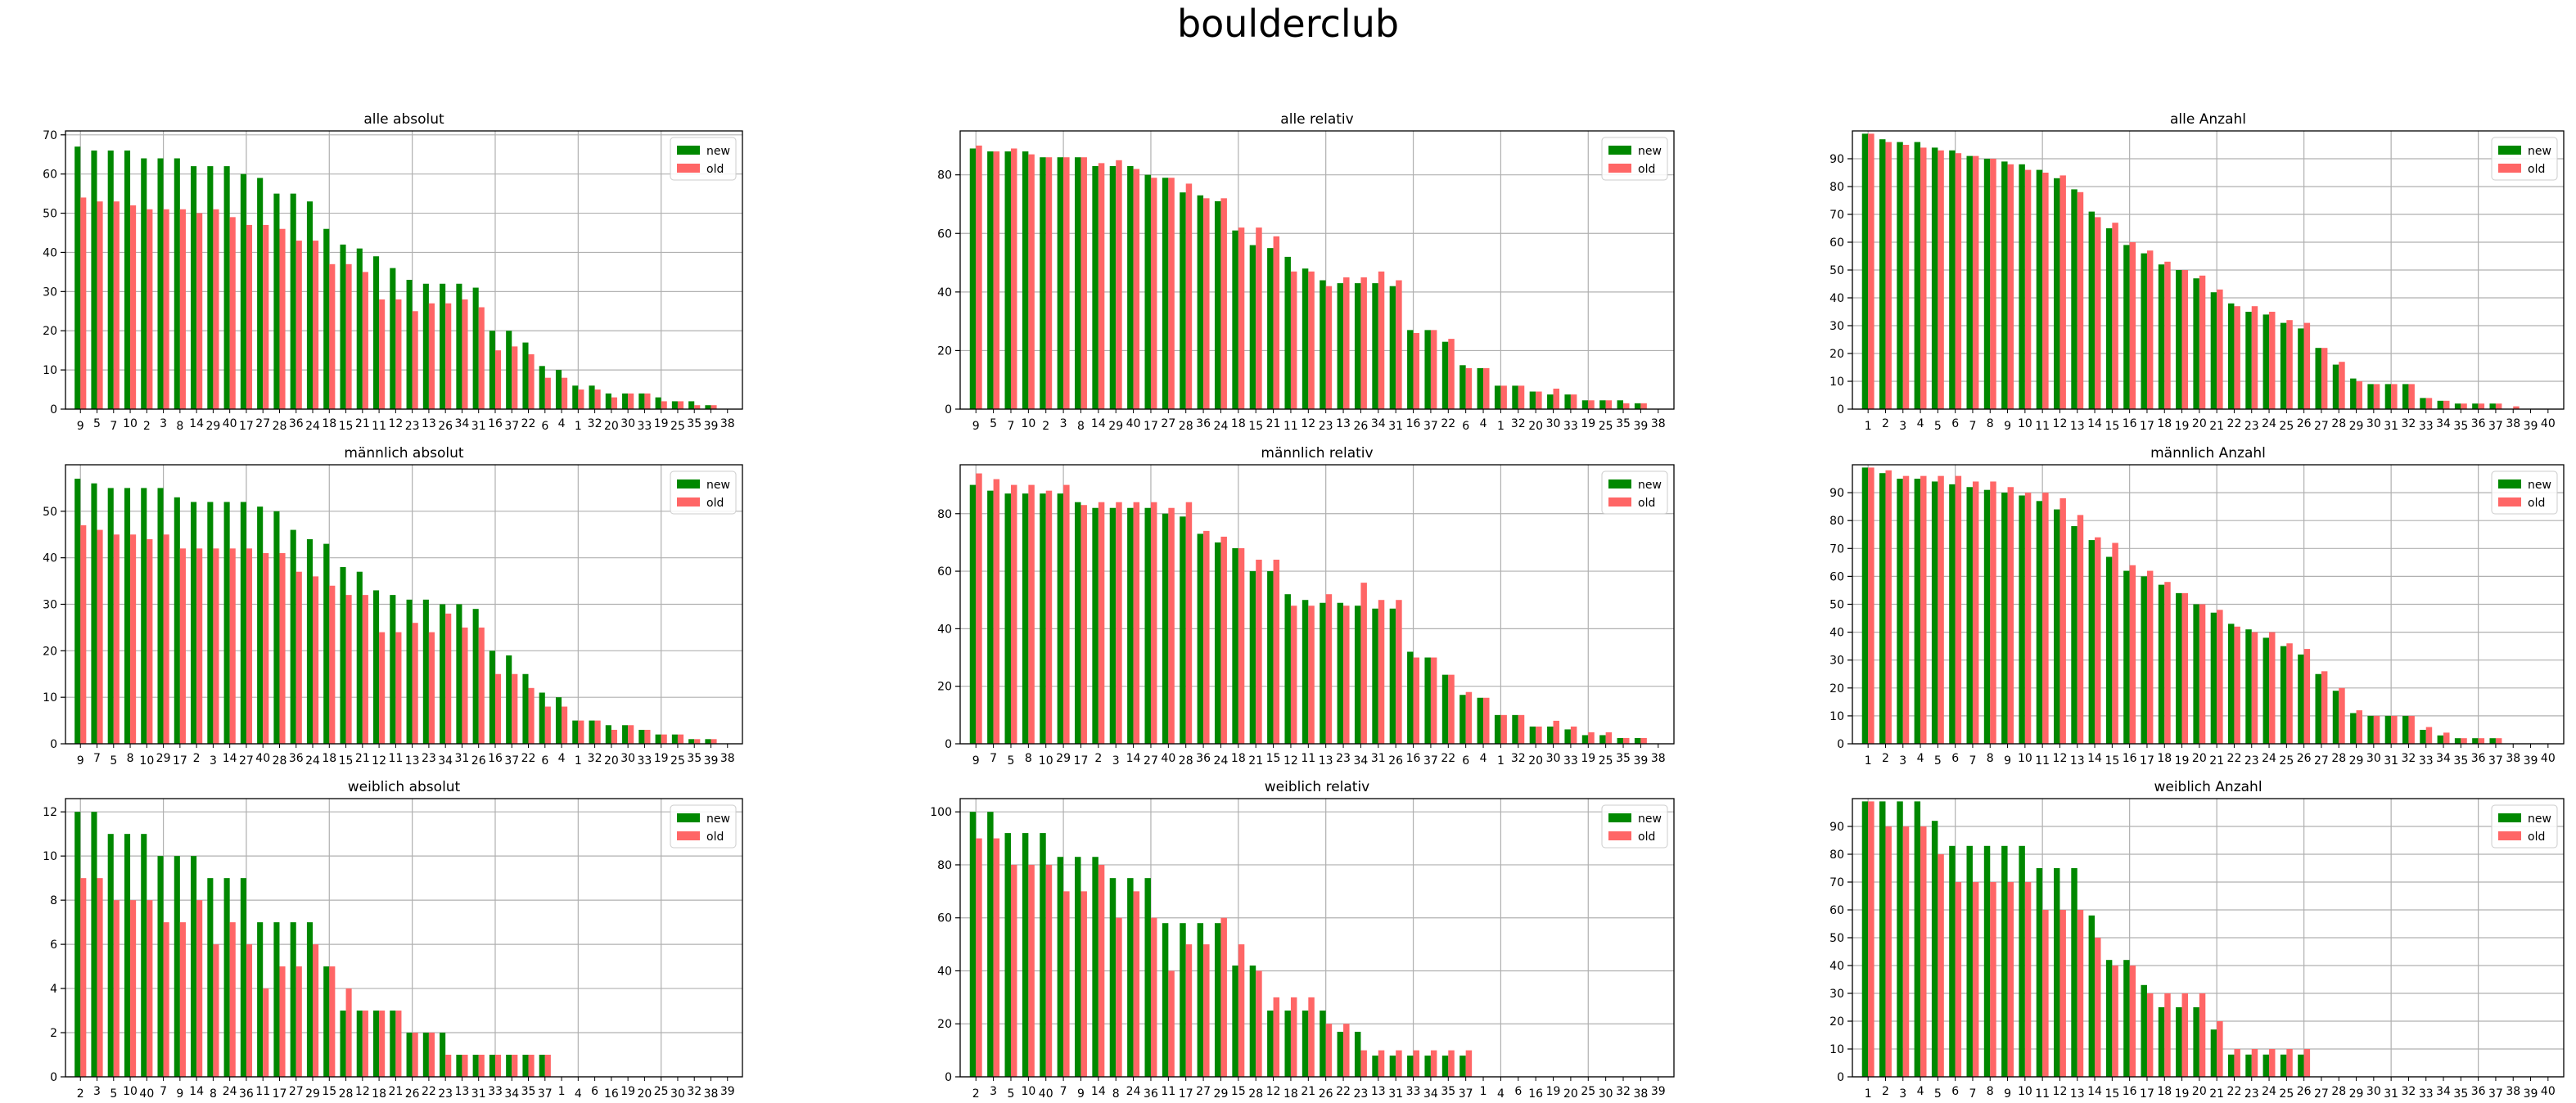  Describe the element at coordinates (1836, 1022) in the screenshot. I see `y-tick-label: 20` at that location.